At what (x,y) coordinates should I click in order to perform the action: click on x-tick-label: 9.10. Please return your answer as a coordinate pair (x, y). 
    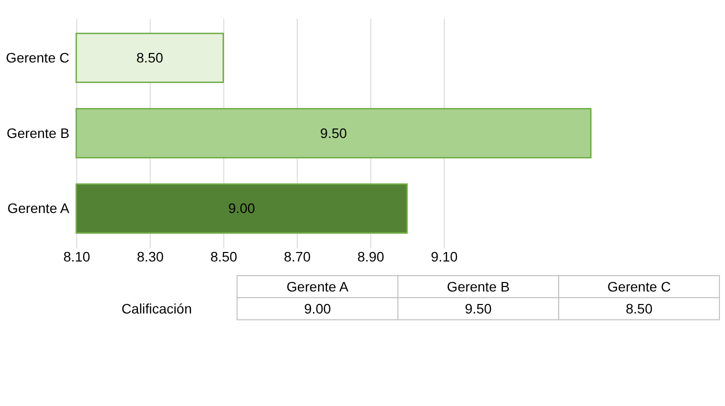
    Looking at the image, I should click on (444, 256).